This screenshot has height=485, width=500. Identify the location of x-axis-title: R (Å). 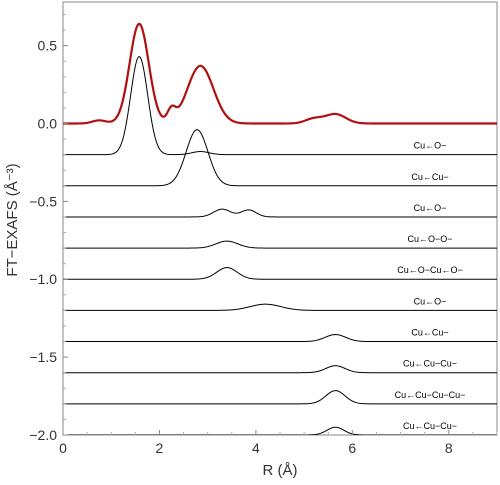
(280, 470).